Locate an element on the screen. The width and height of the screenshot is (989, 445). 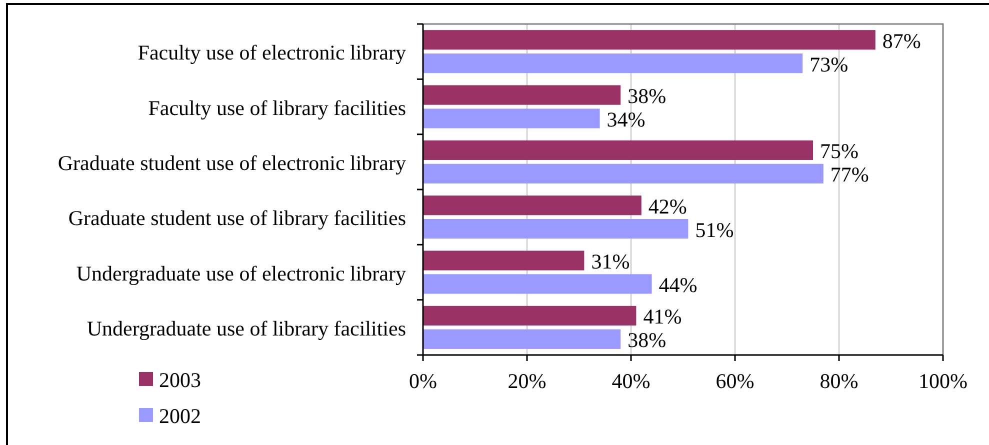
y-tick-label: Undergraduate use of library facilities is located at coordinates (246, 328).